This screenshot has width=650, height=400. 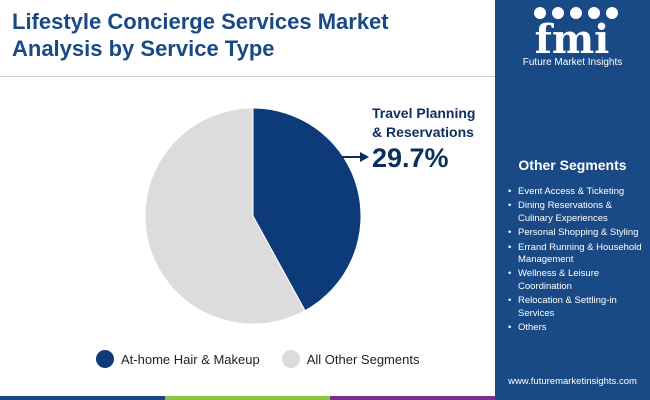 What do you see at coordinates (225, 216) in the screenshot?
I see `pie-slice-other-segments` at bounding box center [225, 216].